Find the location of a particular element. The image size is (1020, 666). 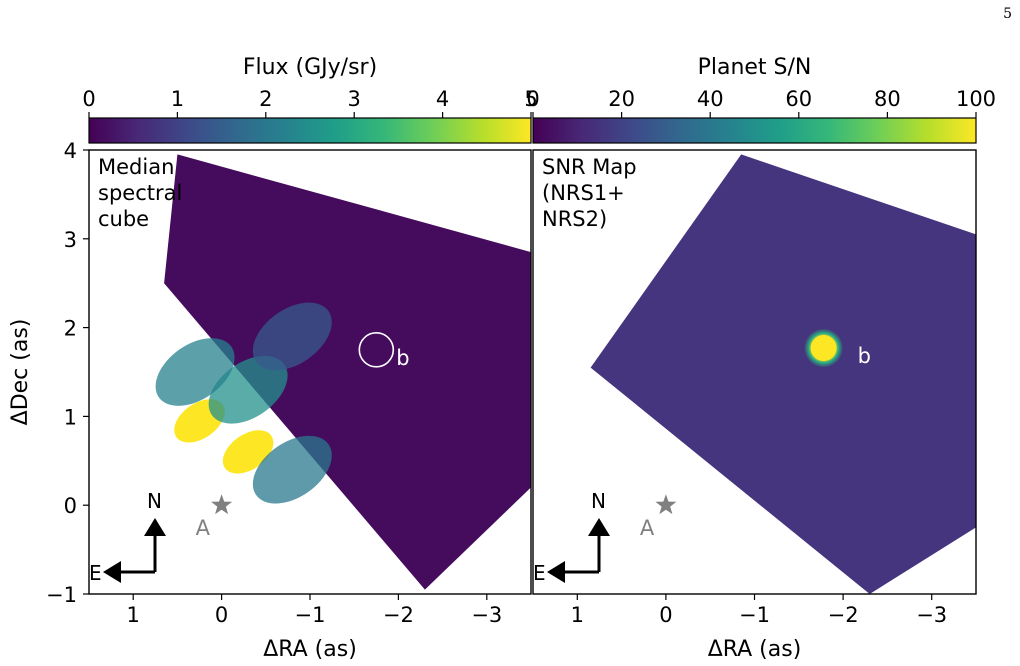

colorbar-tick-label: 40 is located at coordinates (710, 99).